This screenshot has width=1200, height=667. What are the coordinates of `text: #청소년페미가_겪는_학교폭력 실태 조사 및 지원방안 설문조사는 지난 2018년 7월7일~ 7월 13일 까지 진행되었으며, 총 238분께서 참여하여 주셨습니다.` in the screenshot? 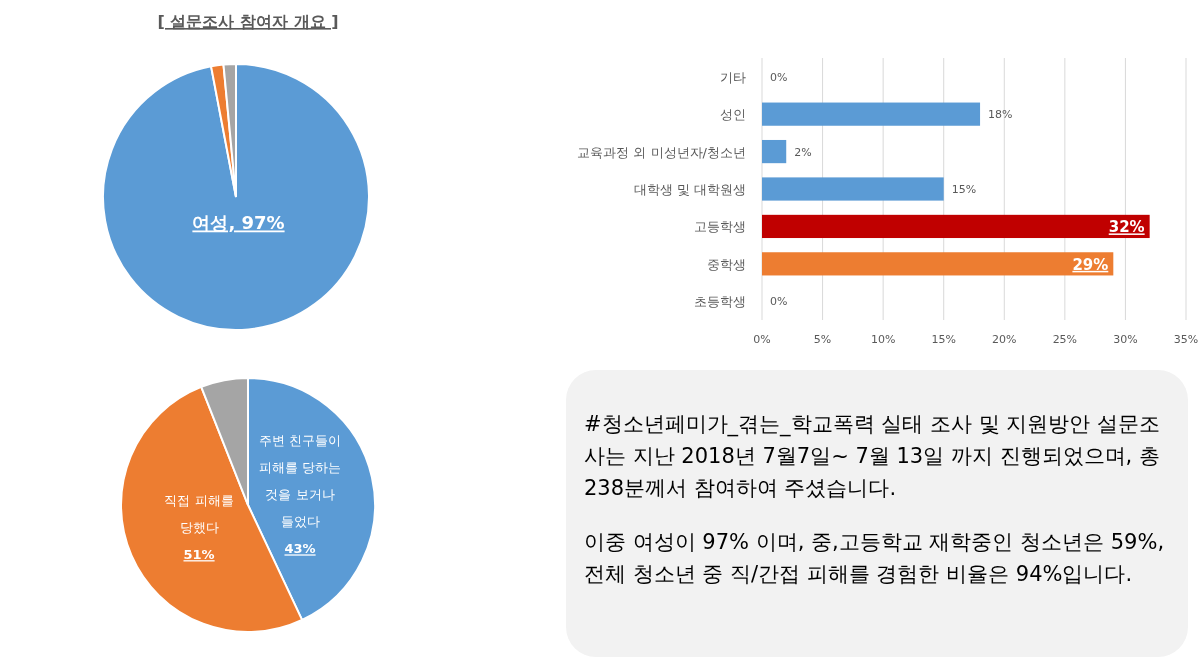 It's located at (872, 456).